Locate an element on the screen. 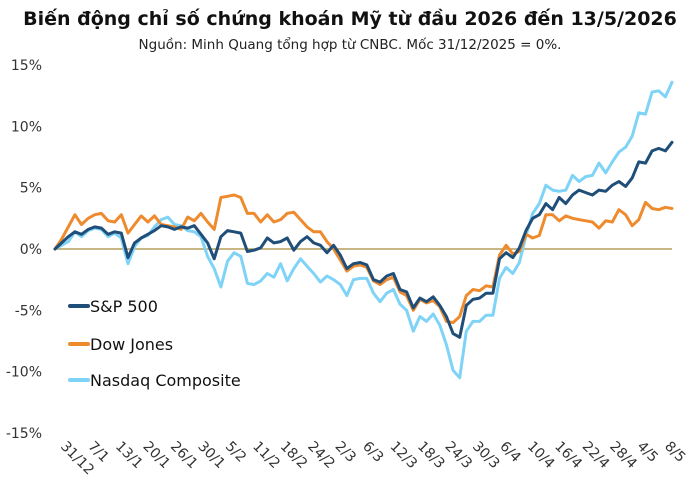  x-tick-label: 30/1 is located at coordinates (211, 456).